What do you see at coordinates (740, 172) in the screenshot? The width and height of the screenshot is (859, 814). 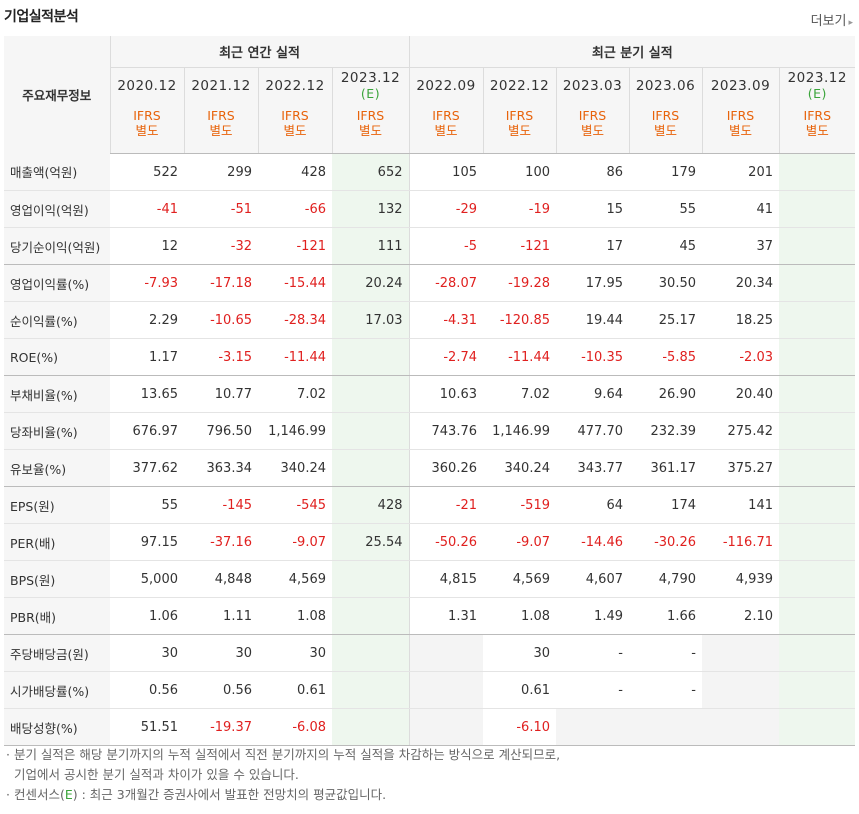 I see `table-cell: 201` at bounding box center [740, 172].